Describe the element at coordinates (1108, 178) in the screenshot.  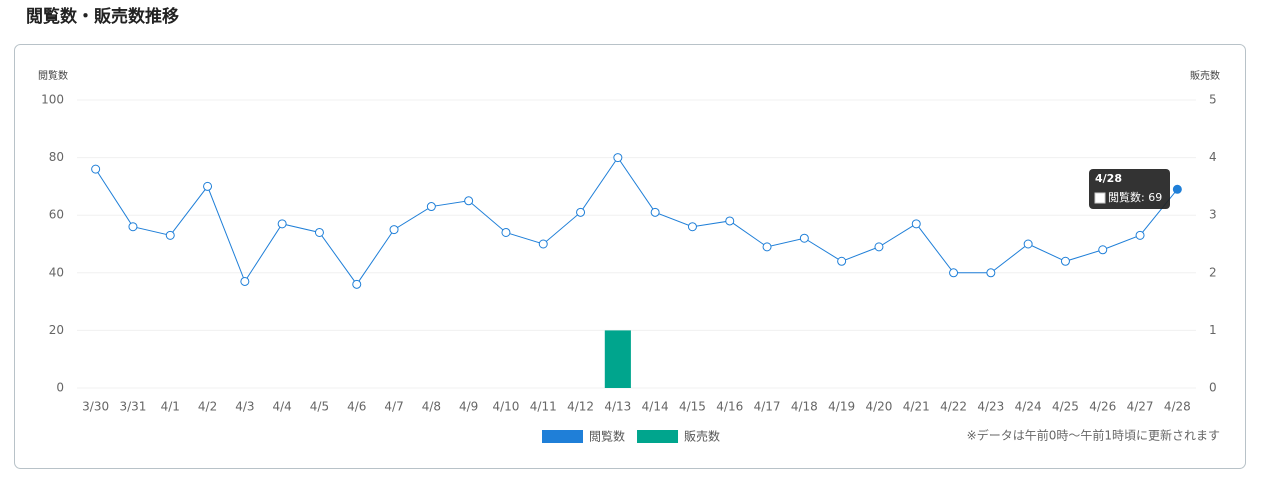
I see `tooltip-title: 4/28` at that location.